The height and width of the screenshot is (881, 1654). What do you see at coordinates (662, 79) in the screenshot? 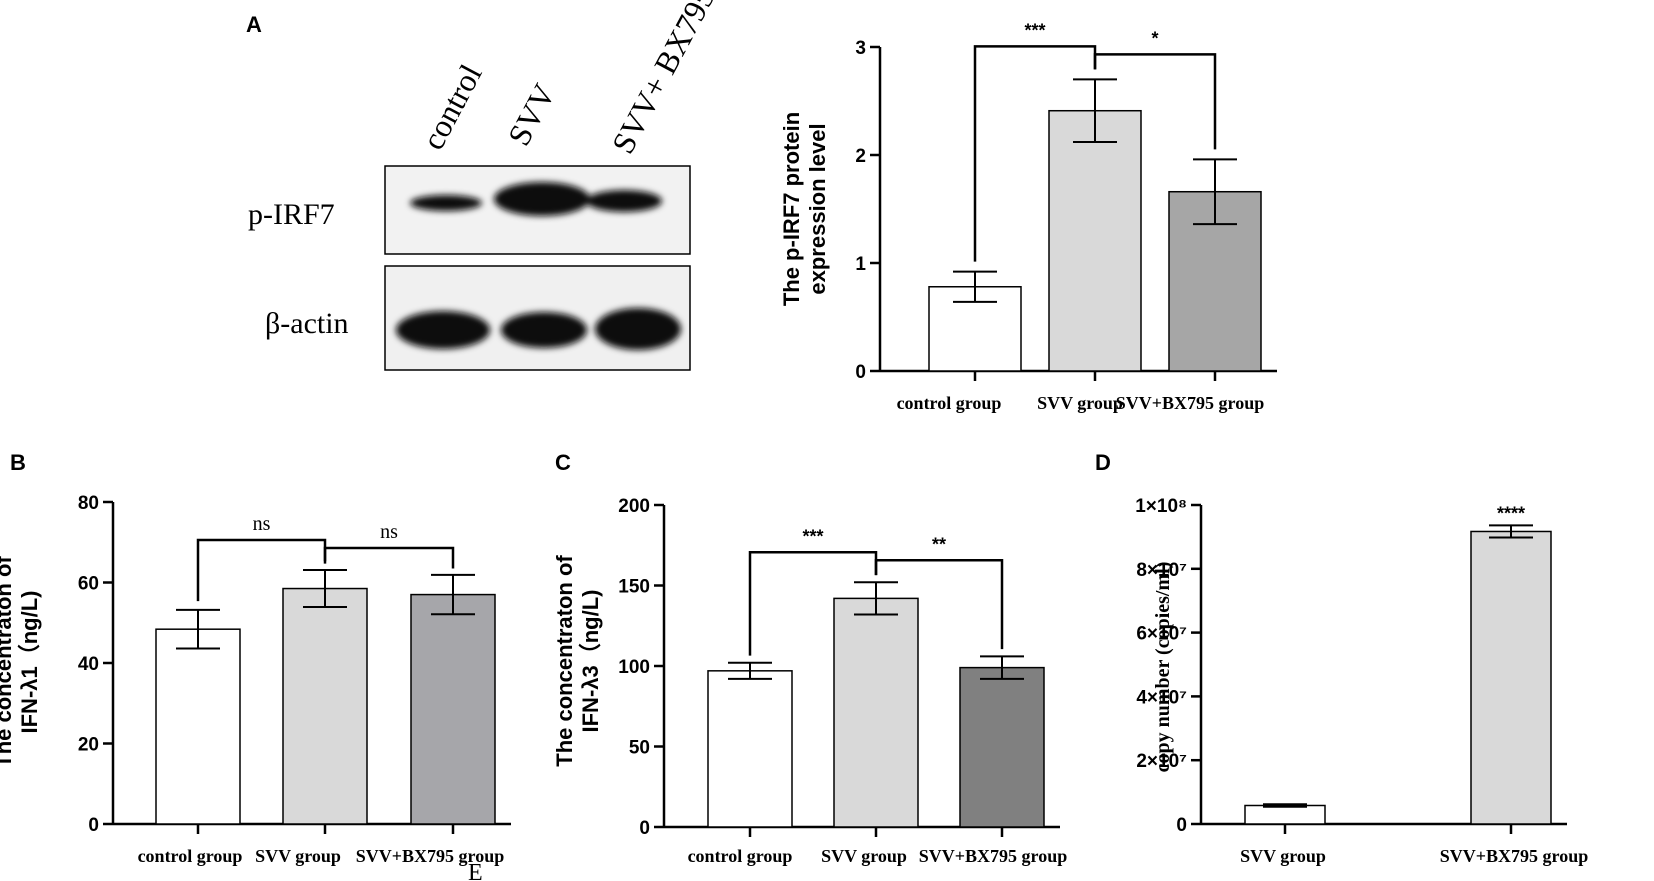
I see `blot-lane-label-svv-bx795: SVV+ BX795` at bounding box center [662, 79].